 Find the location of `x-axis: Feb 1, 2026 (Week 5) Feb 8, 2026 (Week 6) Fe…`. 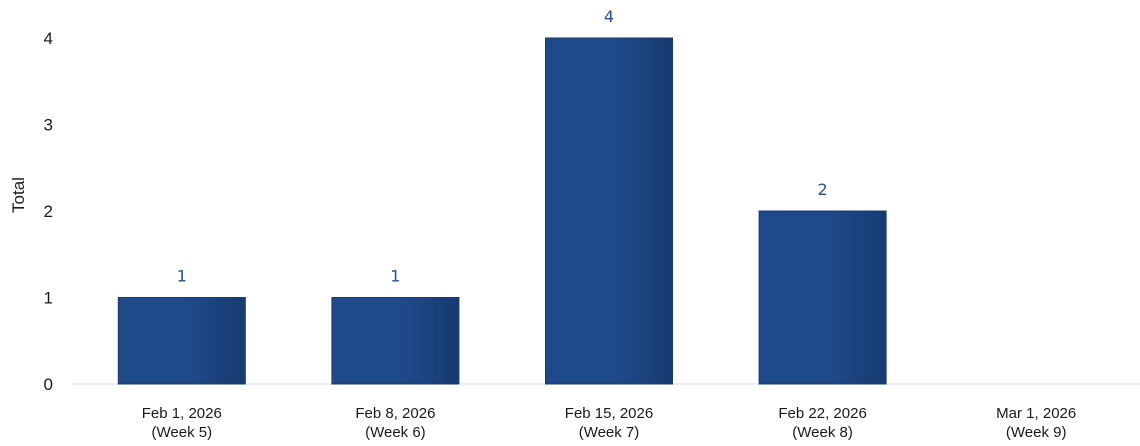

x-axis: Feb 1, 2026 (Week 5) Feb 8, 2026 (Week 6) Fe… is located at coordinates (609, 423).